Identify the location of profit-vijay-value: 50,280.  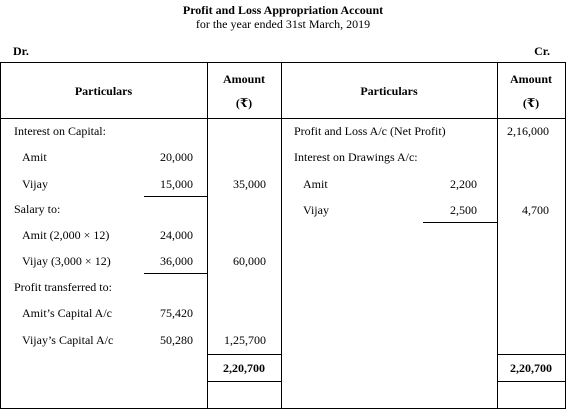
(176, 340).